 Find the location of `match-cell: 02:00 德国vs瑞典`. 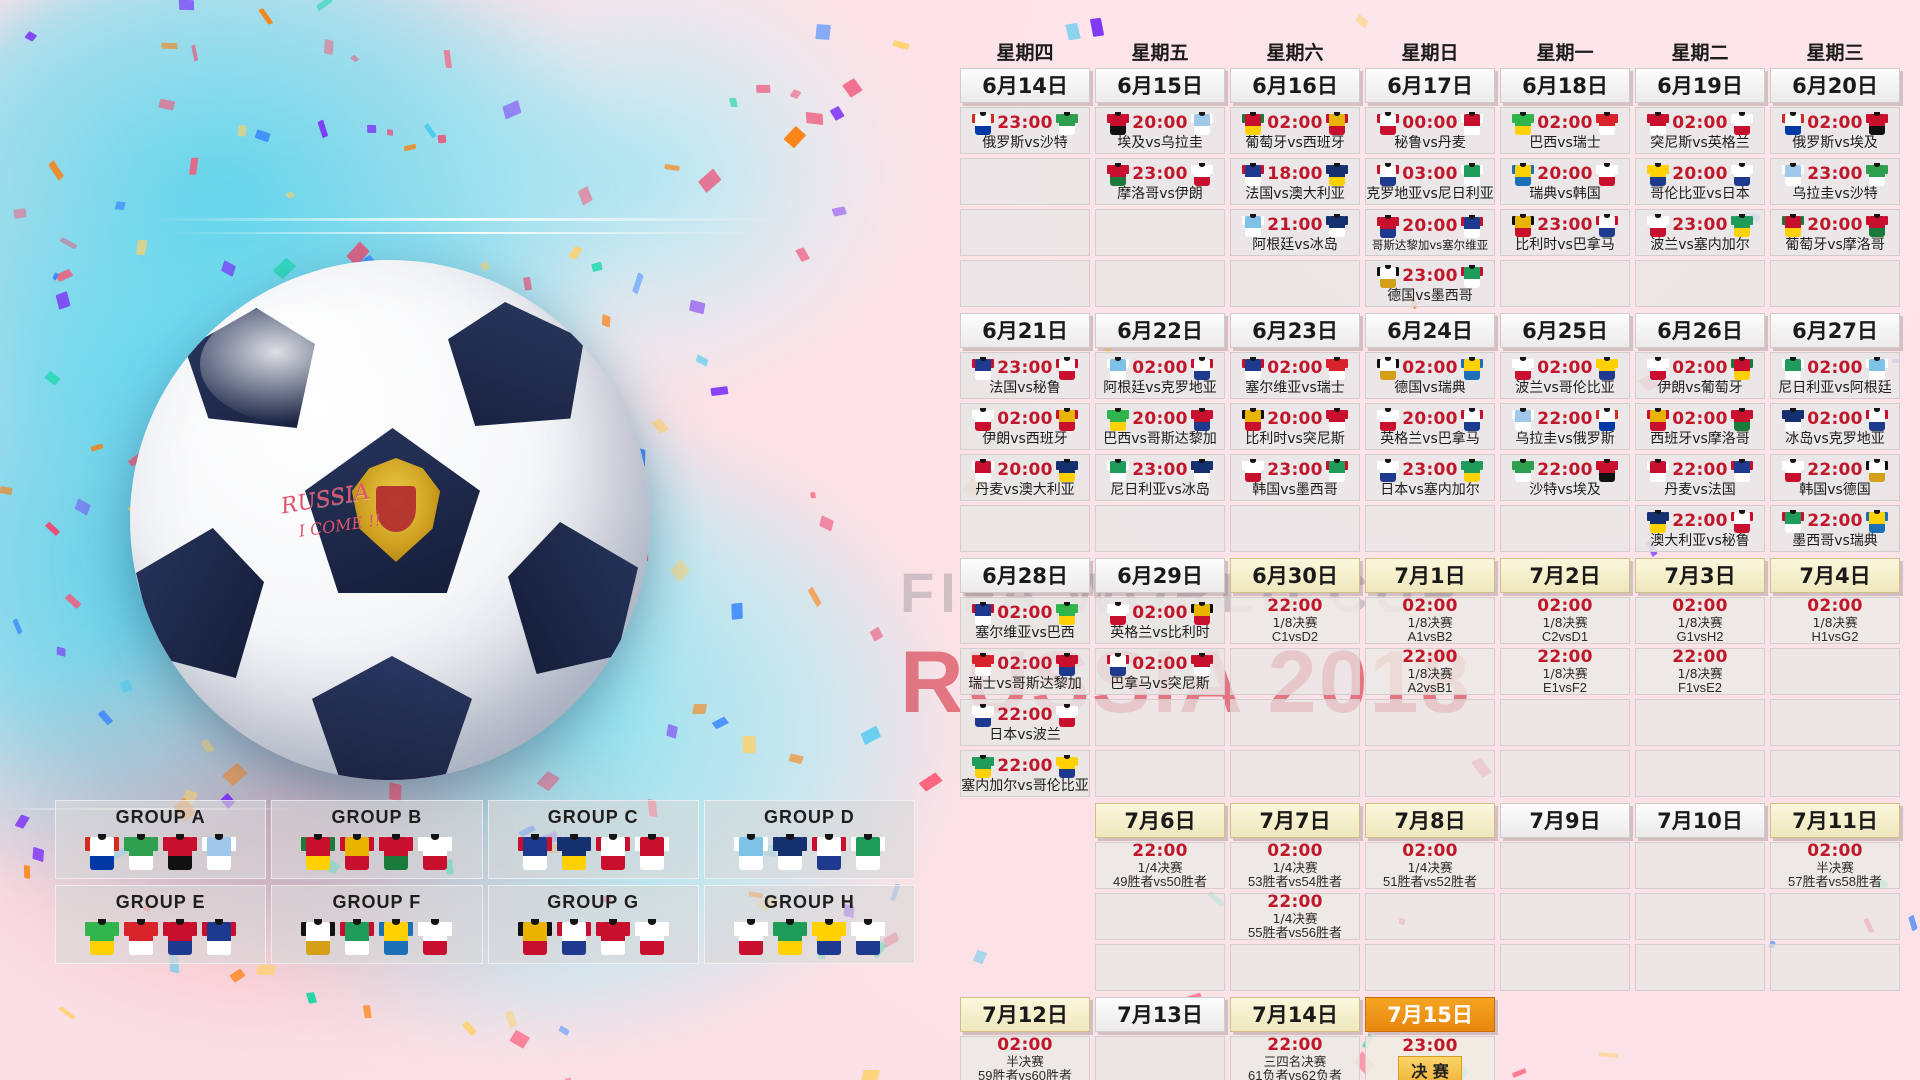

match-cell: 02:00 德国vs瑞典 is located at coordinates (1430, 375).